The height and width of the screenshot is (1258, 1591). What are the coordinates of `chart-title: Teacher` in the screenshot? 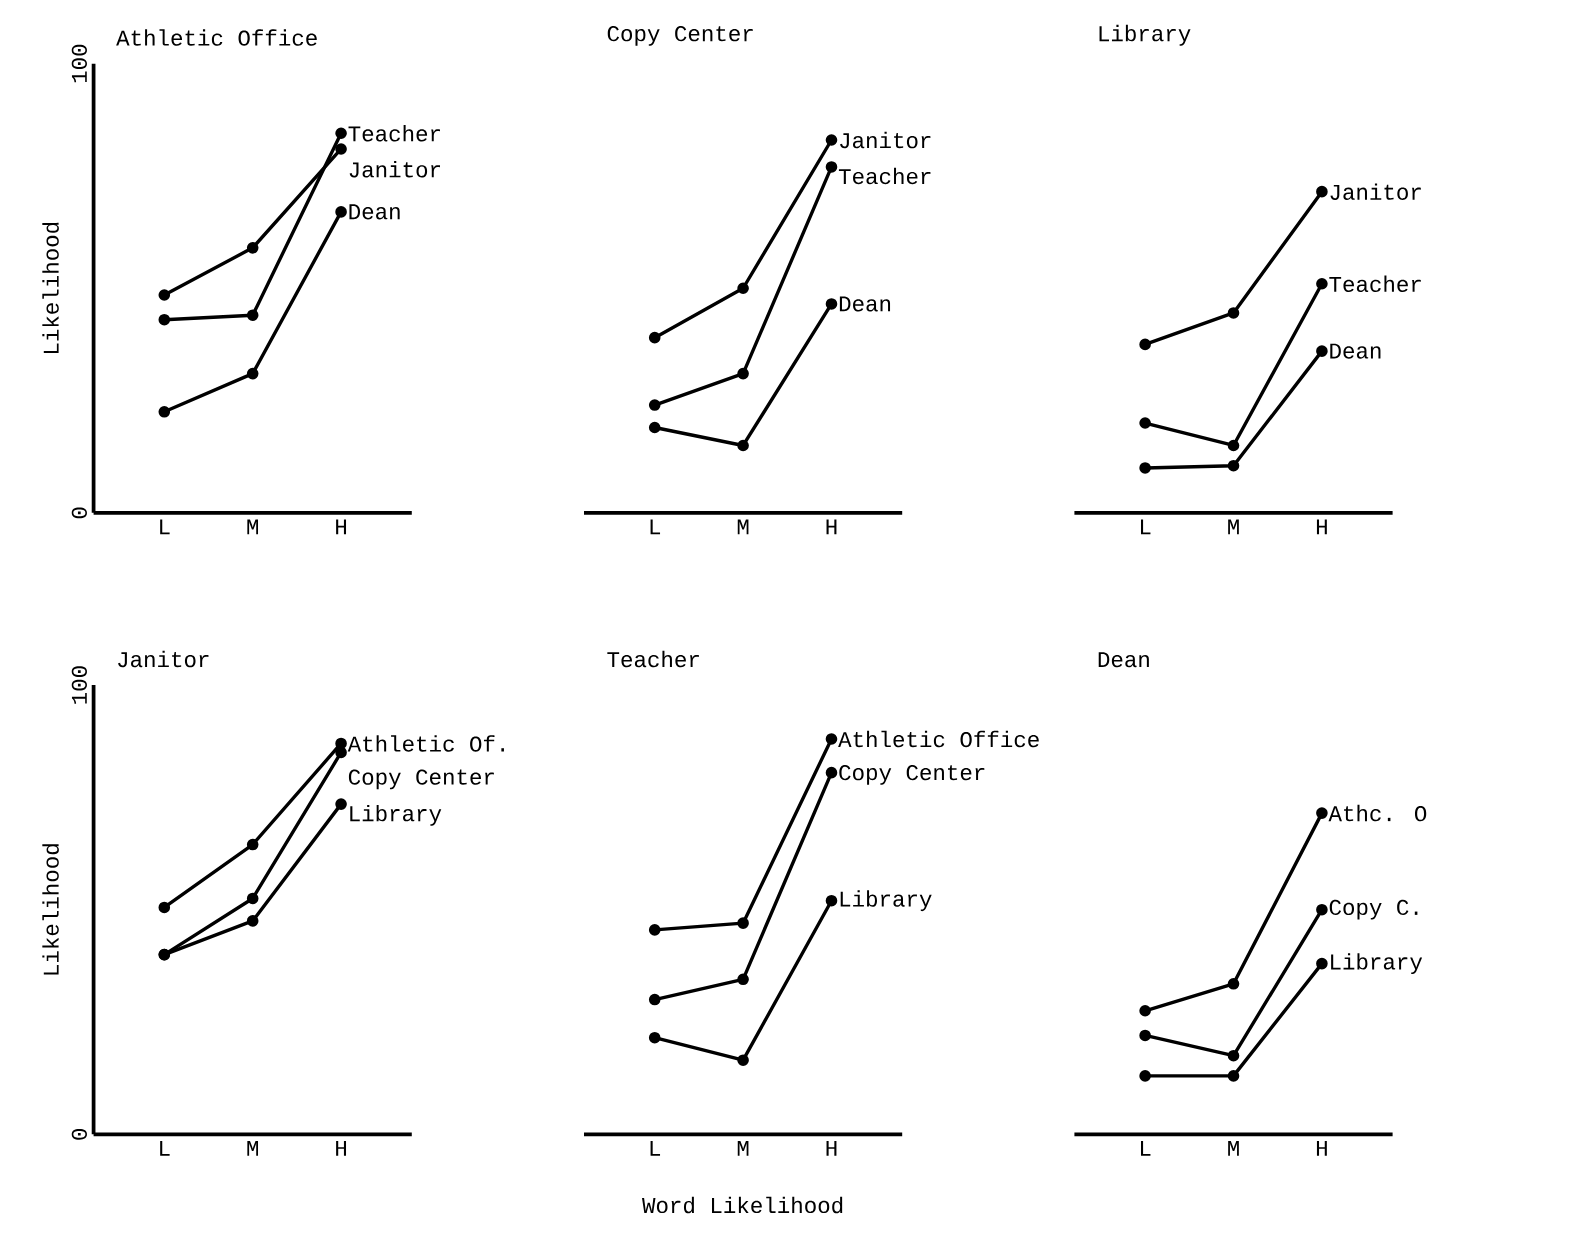 It's located at (653, 659).